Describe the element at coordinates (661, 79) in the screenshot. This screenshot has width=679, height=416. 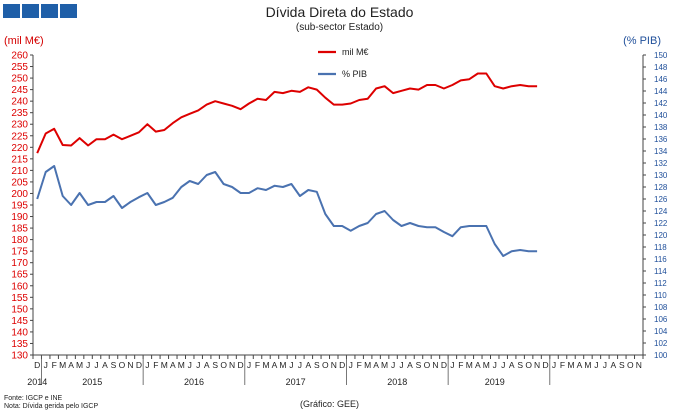
I see `right-tick-label: 146` at that location.